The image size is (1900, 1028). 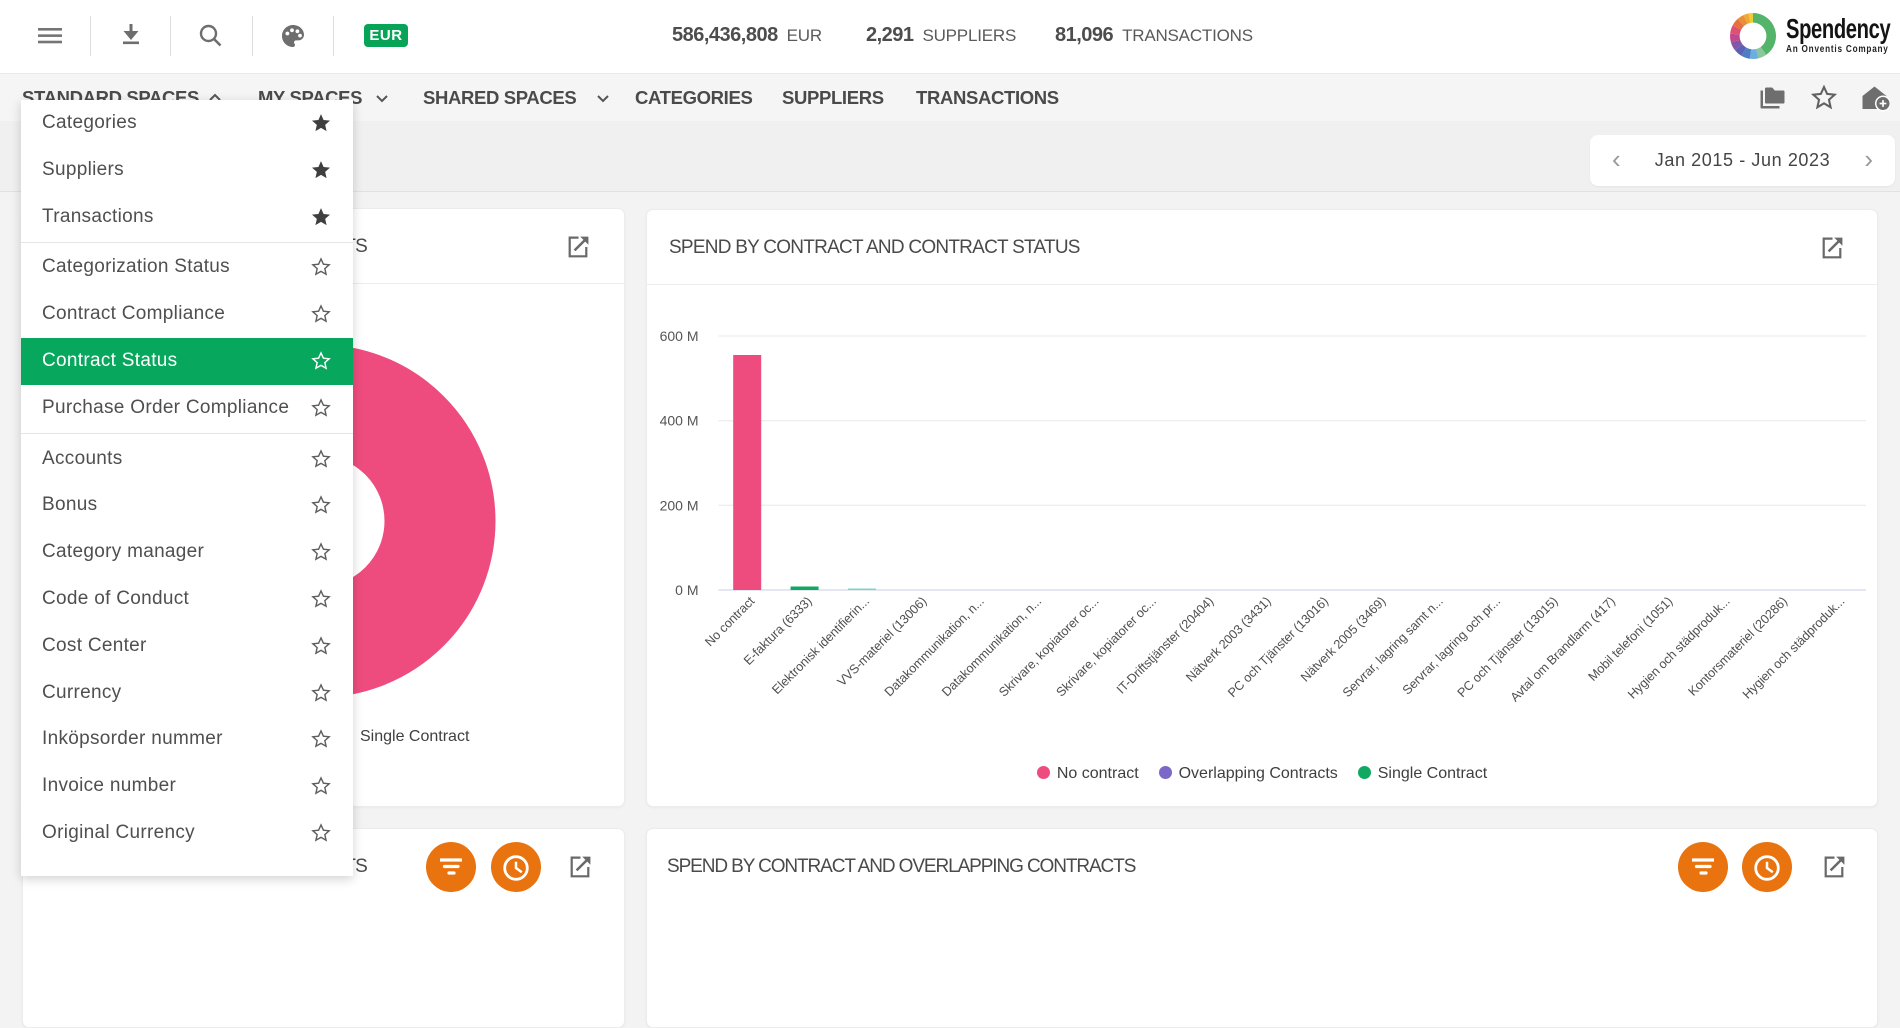 What do you see at coordinates (729, 621) in the screenshot?
I see `svg-text: No contract` at bounding box center [729, 621].